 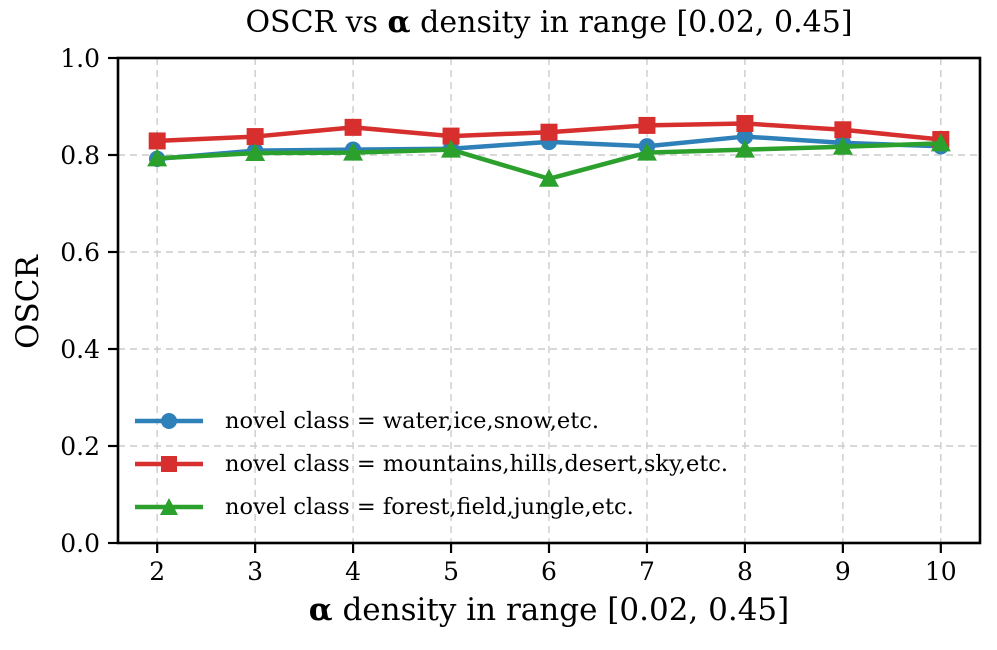 What do you see at coordinates (255, 571) in the screenshot?
I see `x-tick-label: 3` at bounding box center [255, 571].